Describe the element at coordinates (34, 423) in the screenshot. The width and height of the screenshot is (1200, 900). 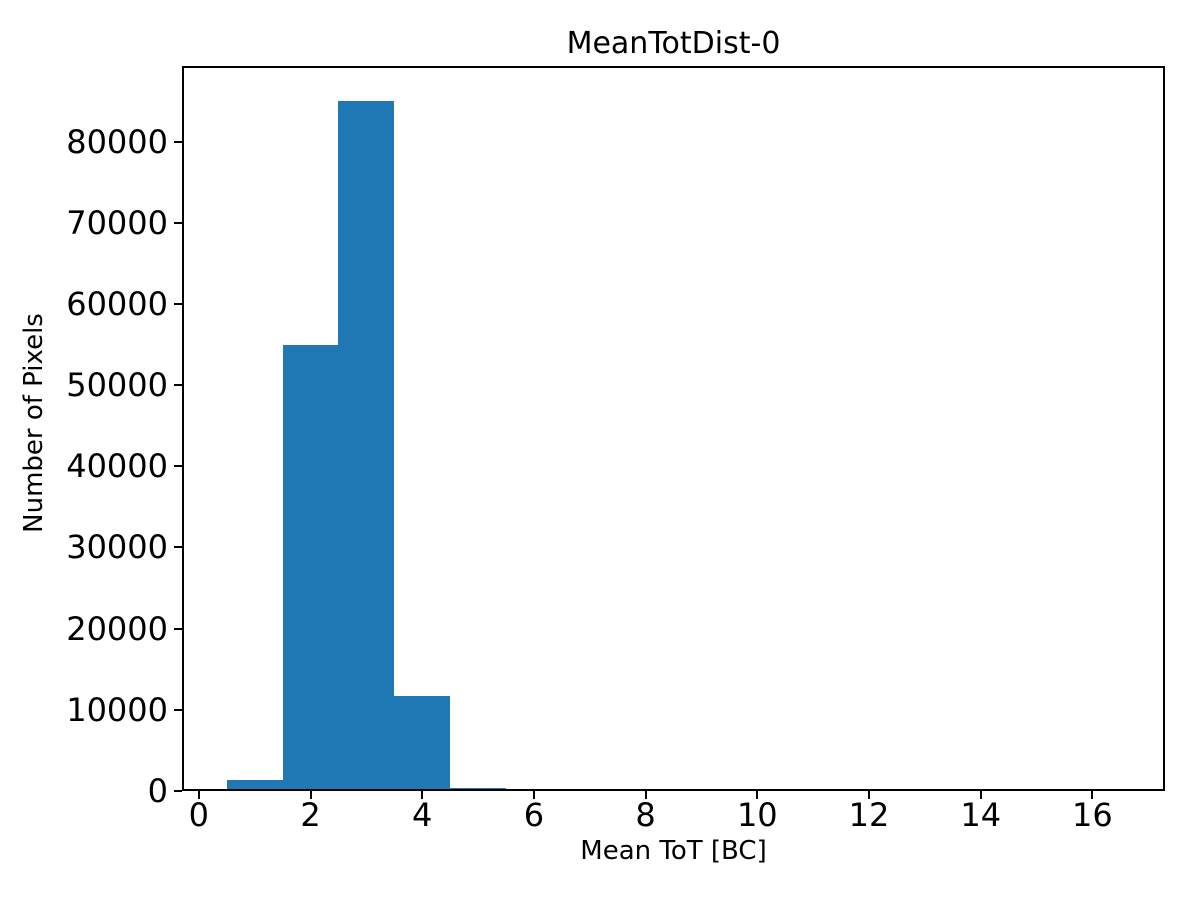
I see `y-axis-label: Number of Pixels` at that location.